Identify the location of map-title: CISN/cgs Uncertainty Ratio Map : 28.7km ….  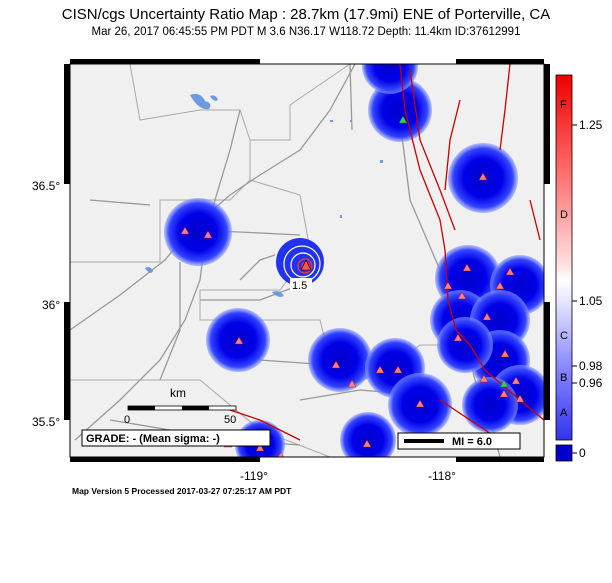
(306, 14).